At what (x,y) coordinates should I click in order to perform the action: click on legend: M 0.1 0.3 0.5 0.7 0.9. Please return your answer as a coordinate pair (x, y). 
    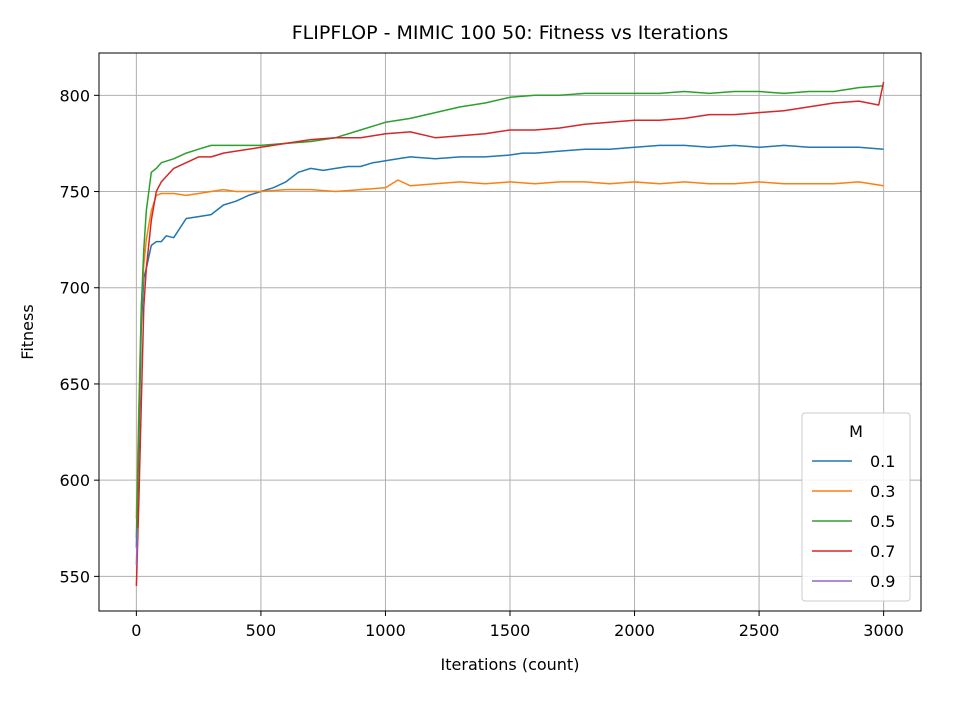
    Looking at the image, I should click on (856, 507).